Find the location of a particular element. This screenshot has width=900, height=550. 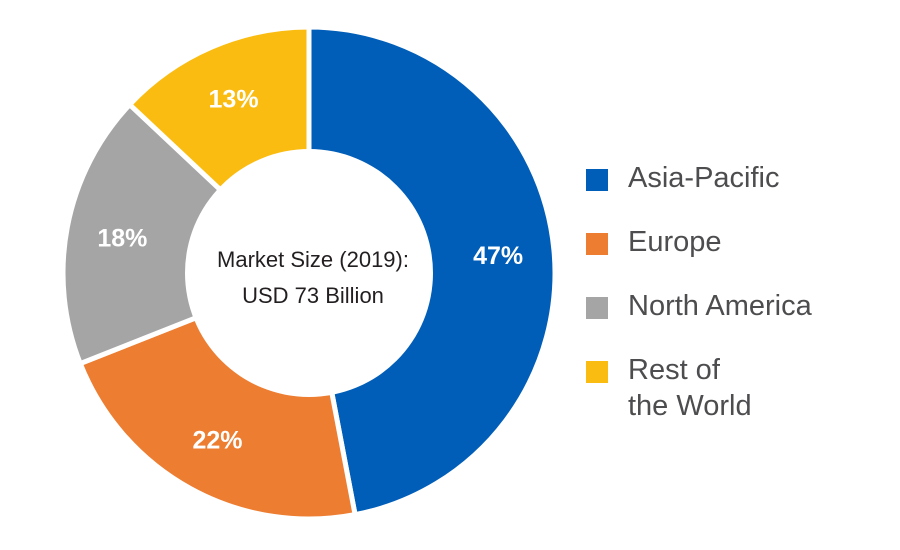

donut-center-hole is located at coordinates (309, 273).